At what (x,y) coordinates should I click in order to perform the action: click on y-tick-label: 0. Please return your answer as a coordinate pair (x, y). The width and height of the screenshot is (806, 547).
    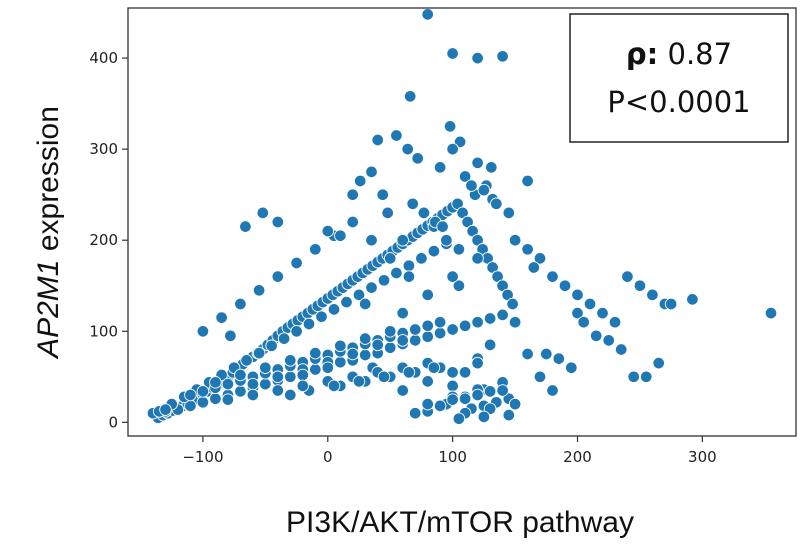
    Looking at the image, I should click on (113, 422).